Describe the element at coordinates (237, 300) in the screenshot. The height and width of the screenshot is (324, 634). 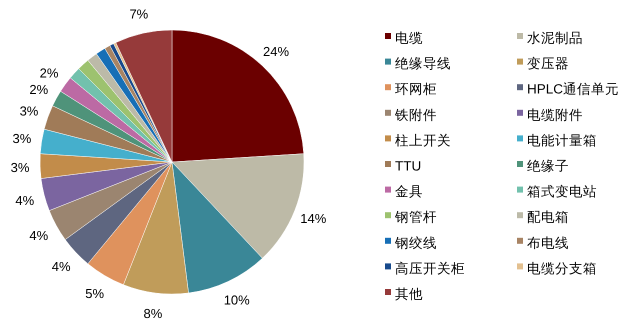
I see `data-label: 10%` at that location.